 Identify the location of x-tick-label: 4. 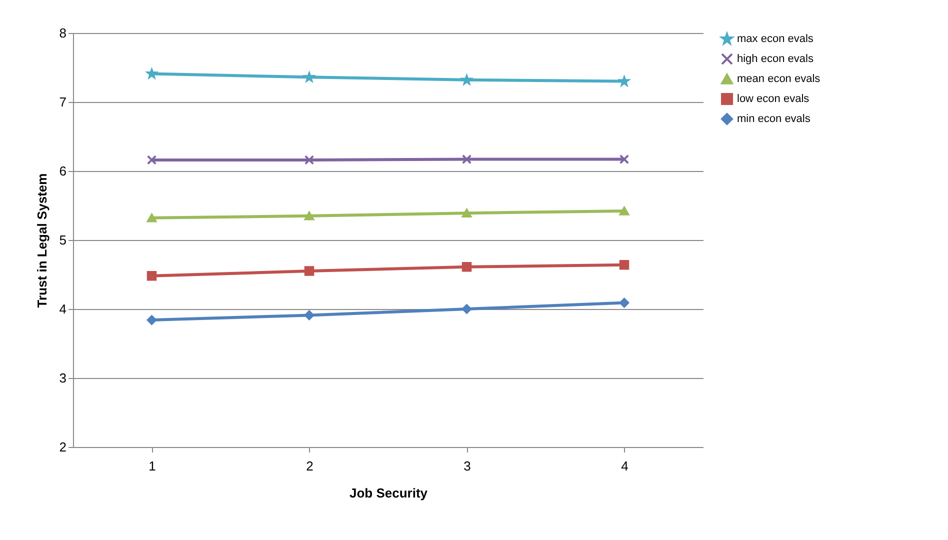
(624, 466).